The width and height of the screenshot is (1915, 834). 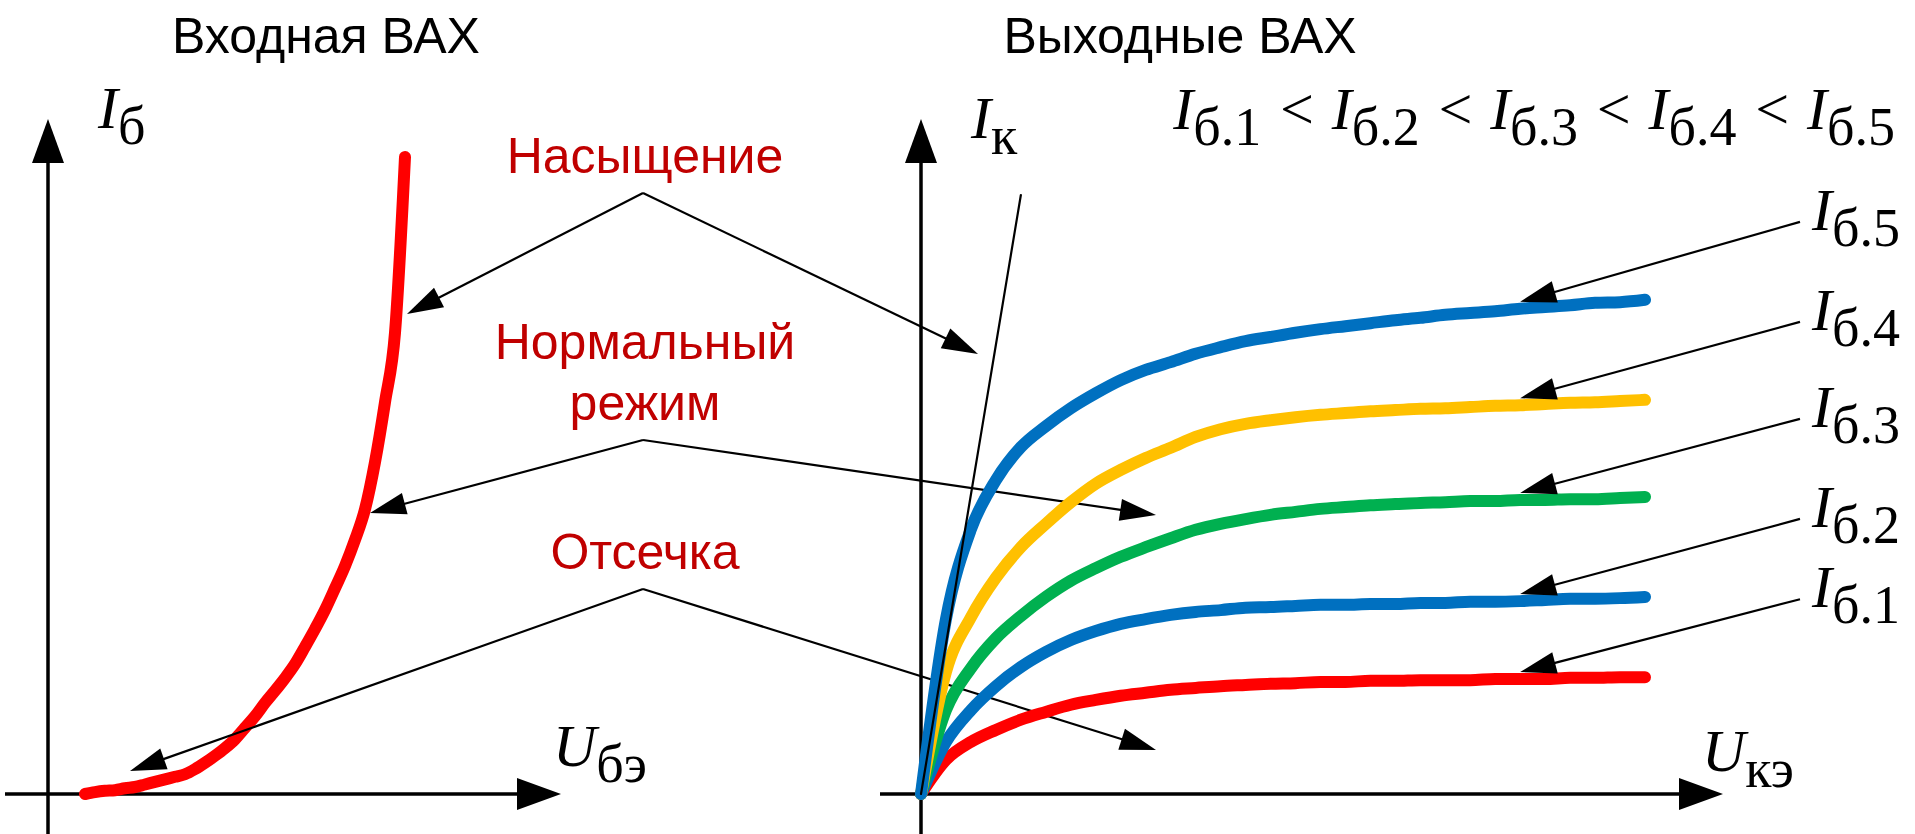 I want to click on y-axis-title: I$_{б}$, so click(x=121, y=115).